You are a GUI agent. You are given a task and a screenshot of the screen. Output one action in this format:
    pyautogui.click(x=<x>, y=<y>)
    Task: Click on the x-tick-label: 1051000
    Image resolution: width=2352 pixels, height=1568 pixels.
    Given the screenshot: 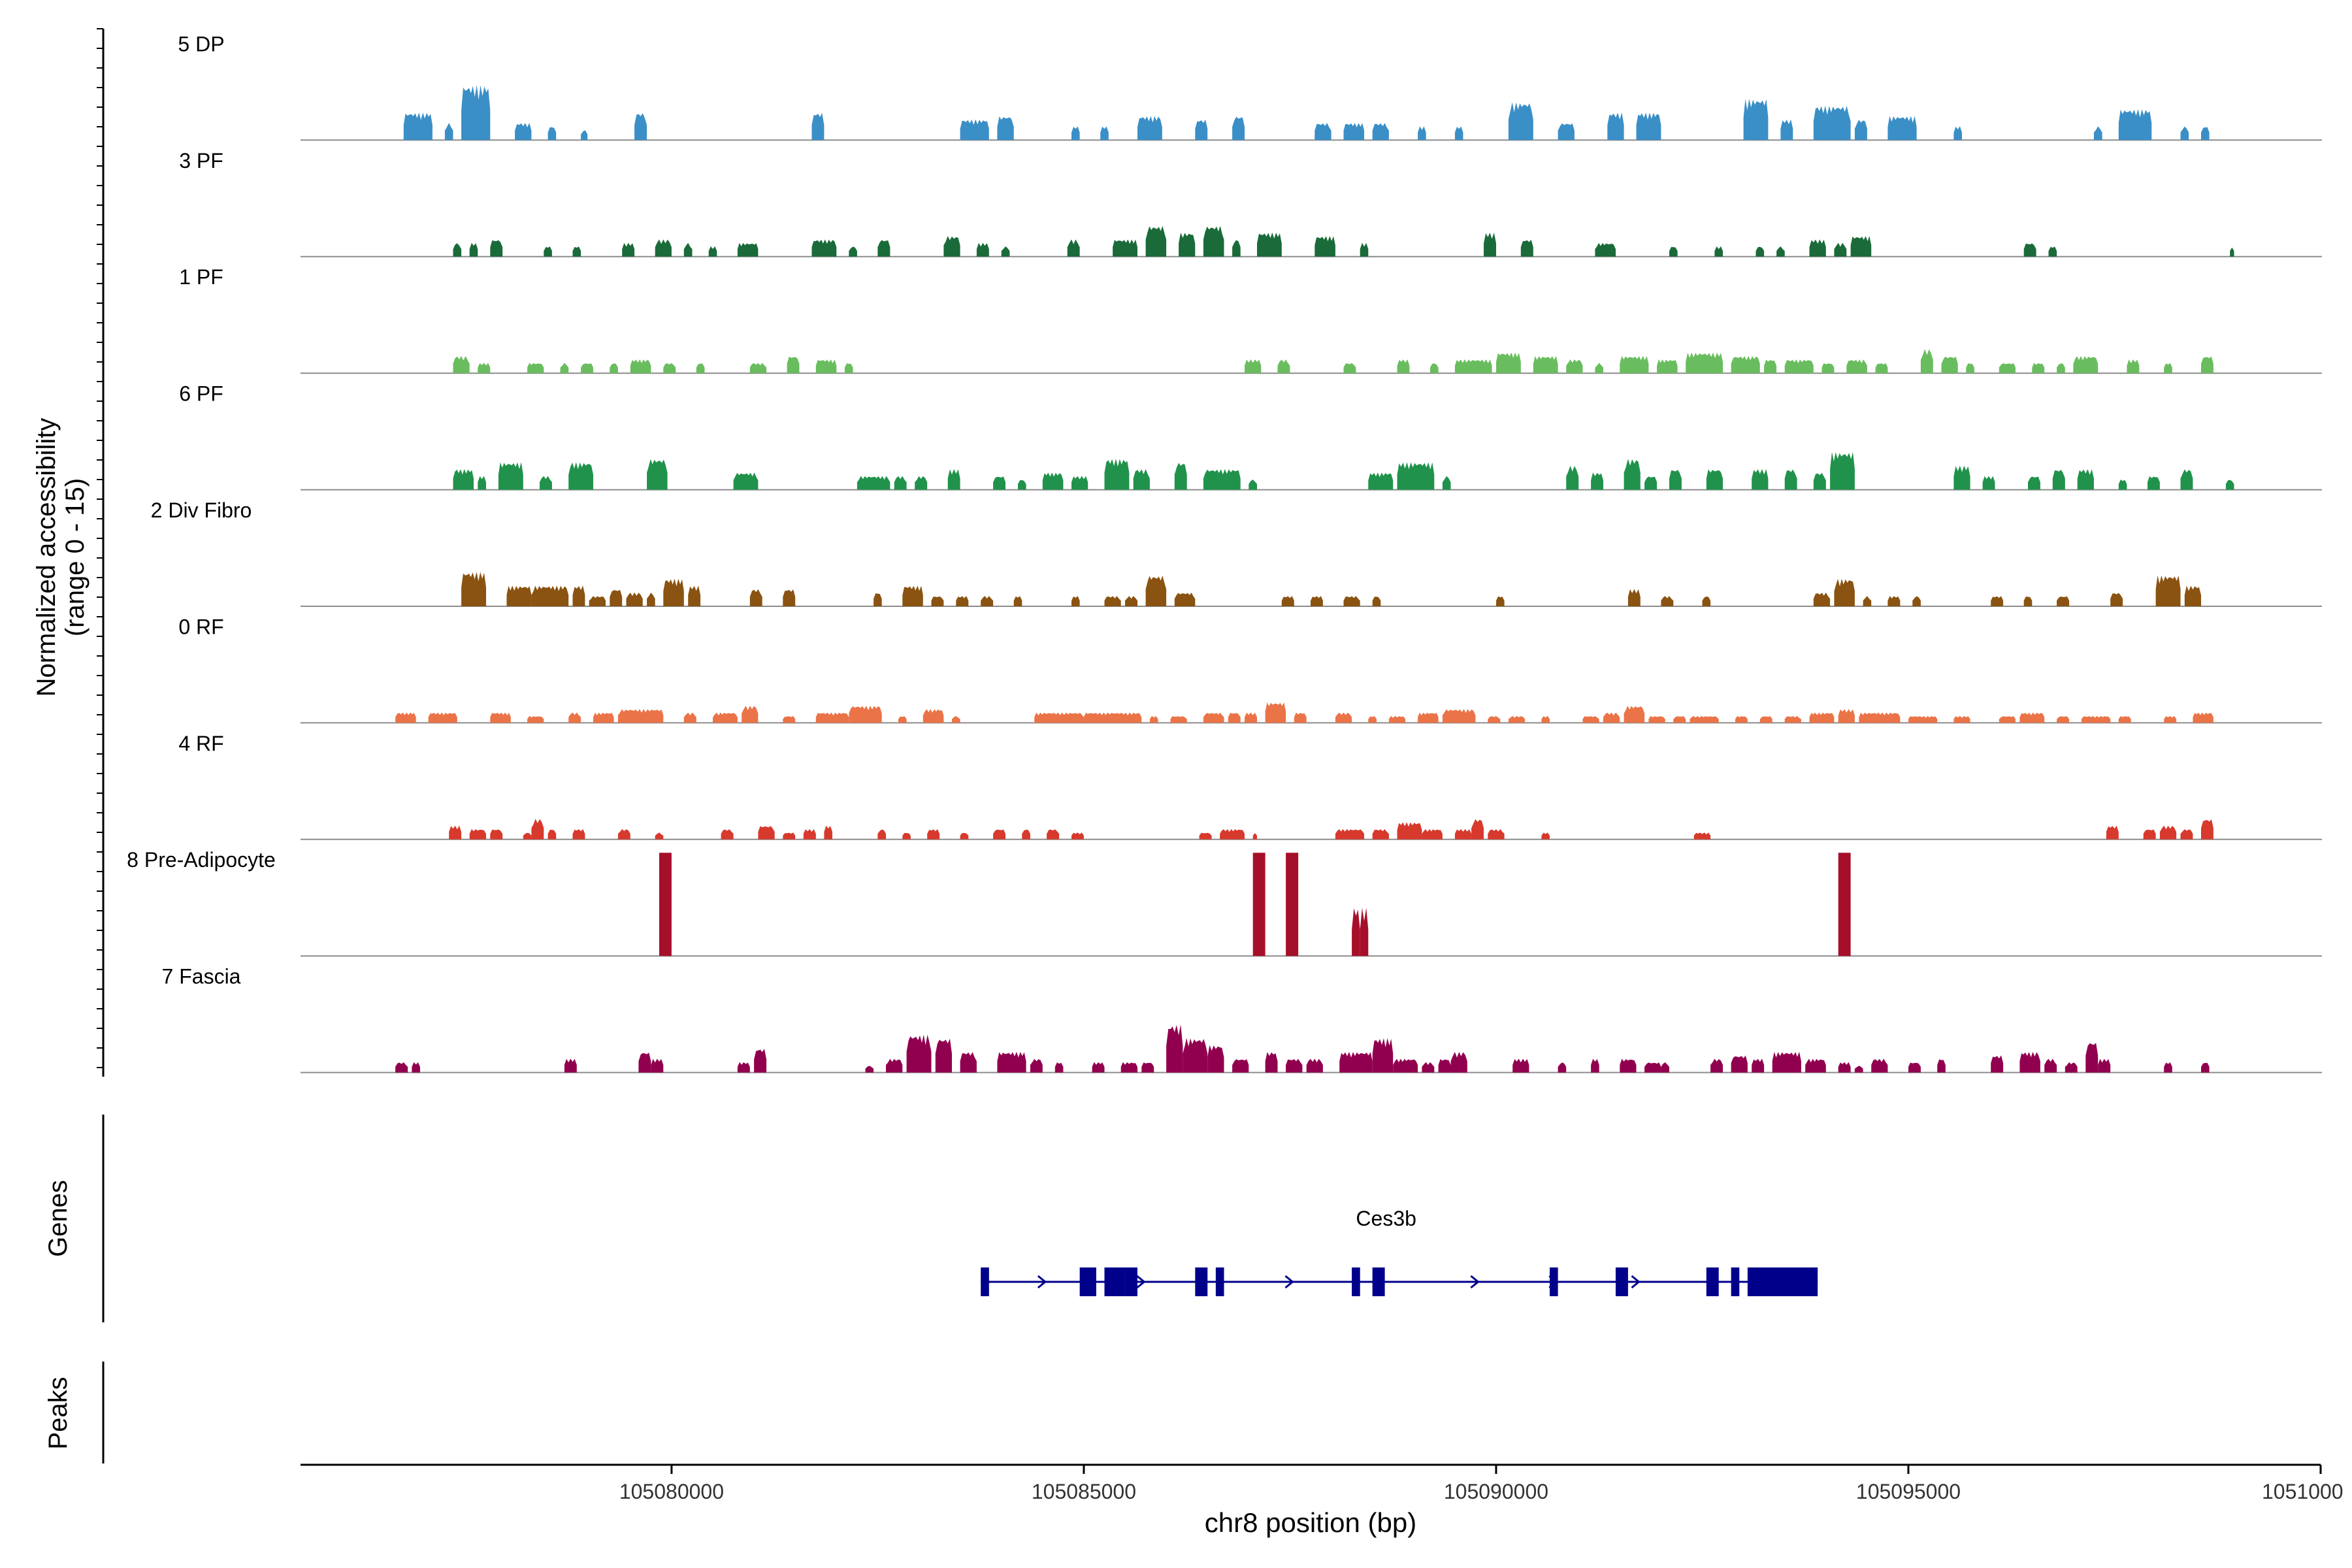 What is the action you would take?
    pyautogui.click(x=2303, y=1491)
    